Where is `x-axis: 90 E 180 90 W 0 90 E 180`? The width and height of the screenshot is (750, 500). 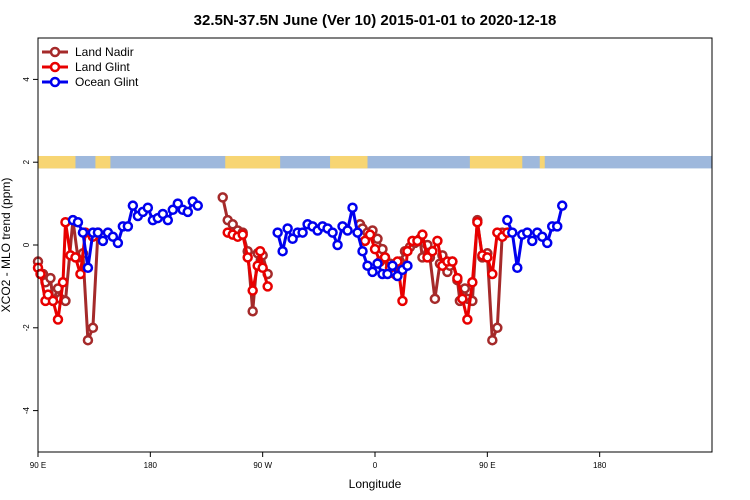 x-axis: 90 E 180 90 W 0 90 E 180 is located at coordinates (318, 461).